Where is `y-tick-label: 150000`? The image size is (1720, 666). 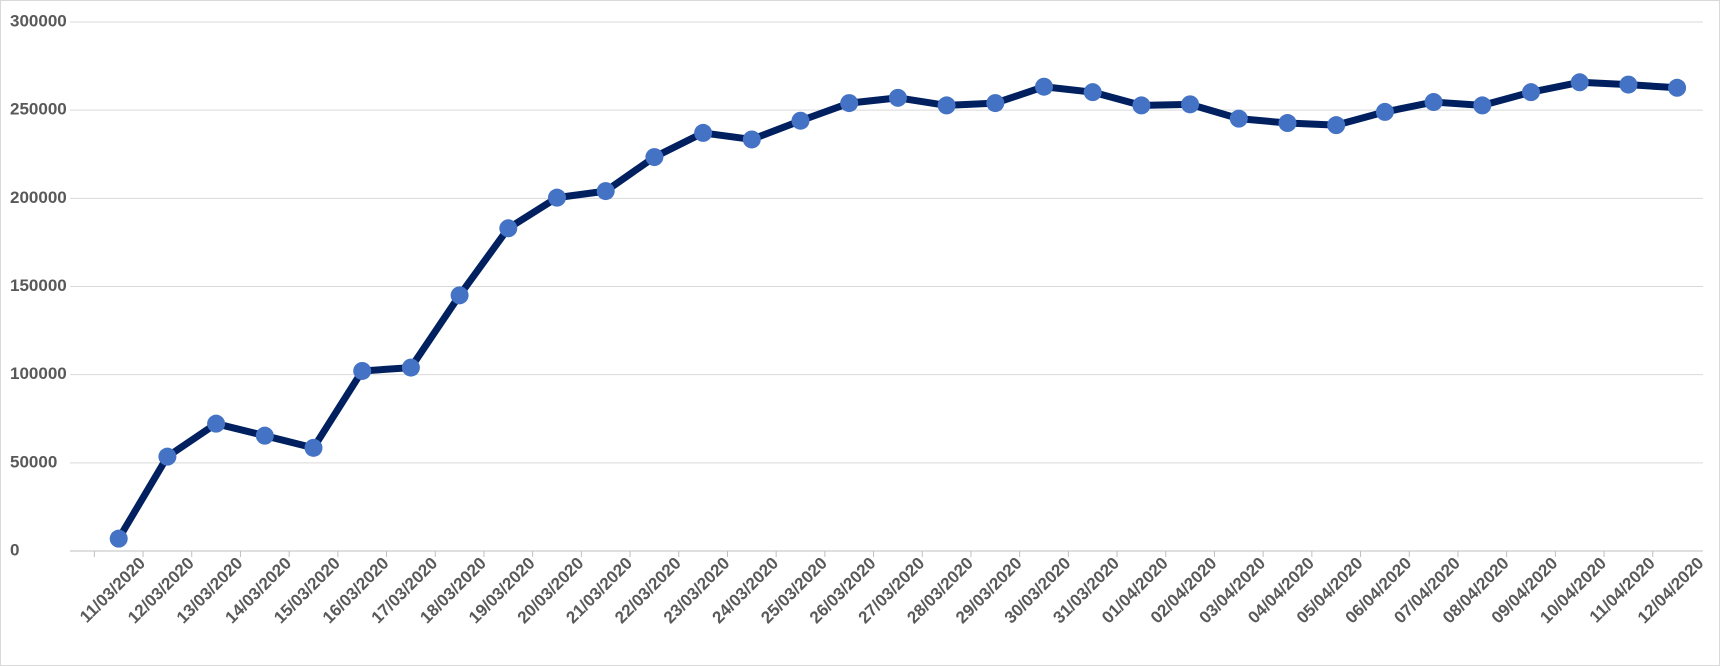
y-tick-label: 150000 is located at coordinates (38, 285).